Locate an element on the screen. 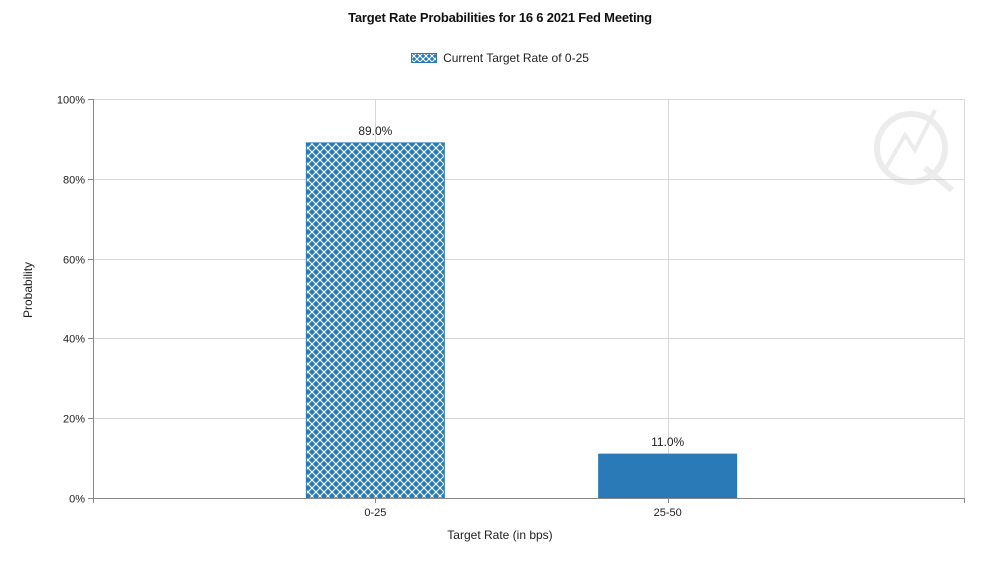 The height and width of the screenshot is (561, 1000). x-axis-label: Target Rate (in bps) is located at coordinates (500, 535).